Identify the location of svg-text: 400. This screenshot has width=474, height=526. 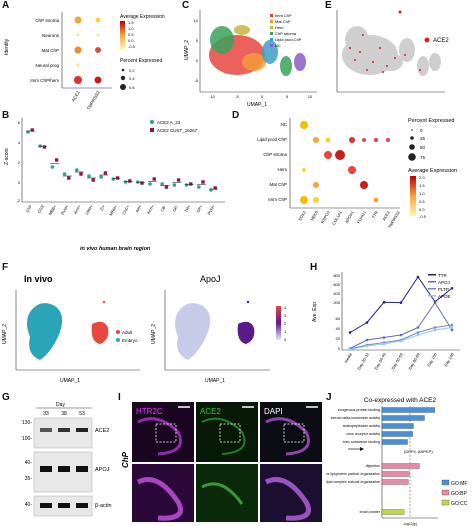
(336, 293).